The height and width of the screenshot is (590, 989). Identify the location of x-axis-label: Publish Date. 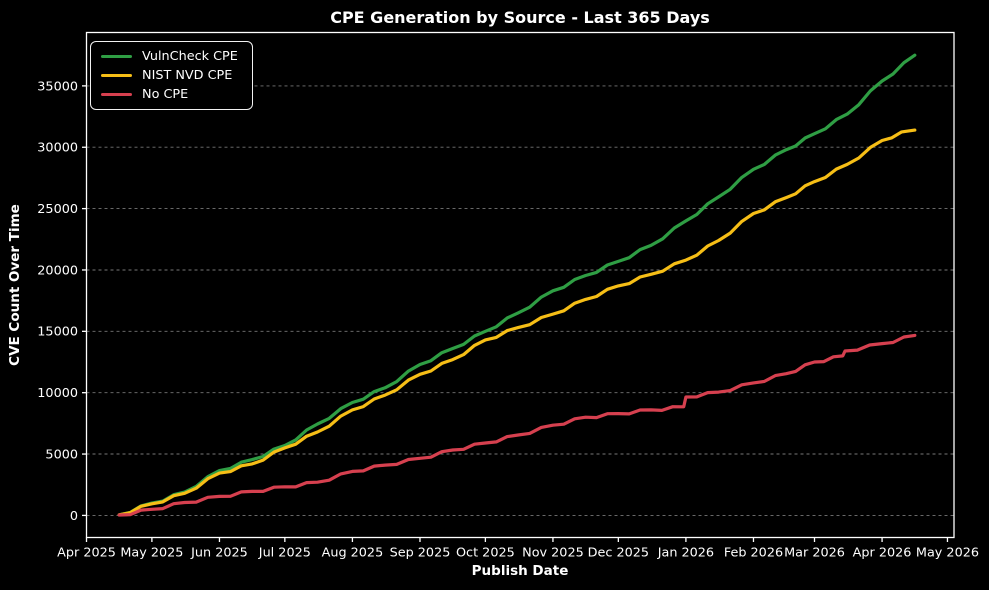
(520, 571).